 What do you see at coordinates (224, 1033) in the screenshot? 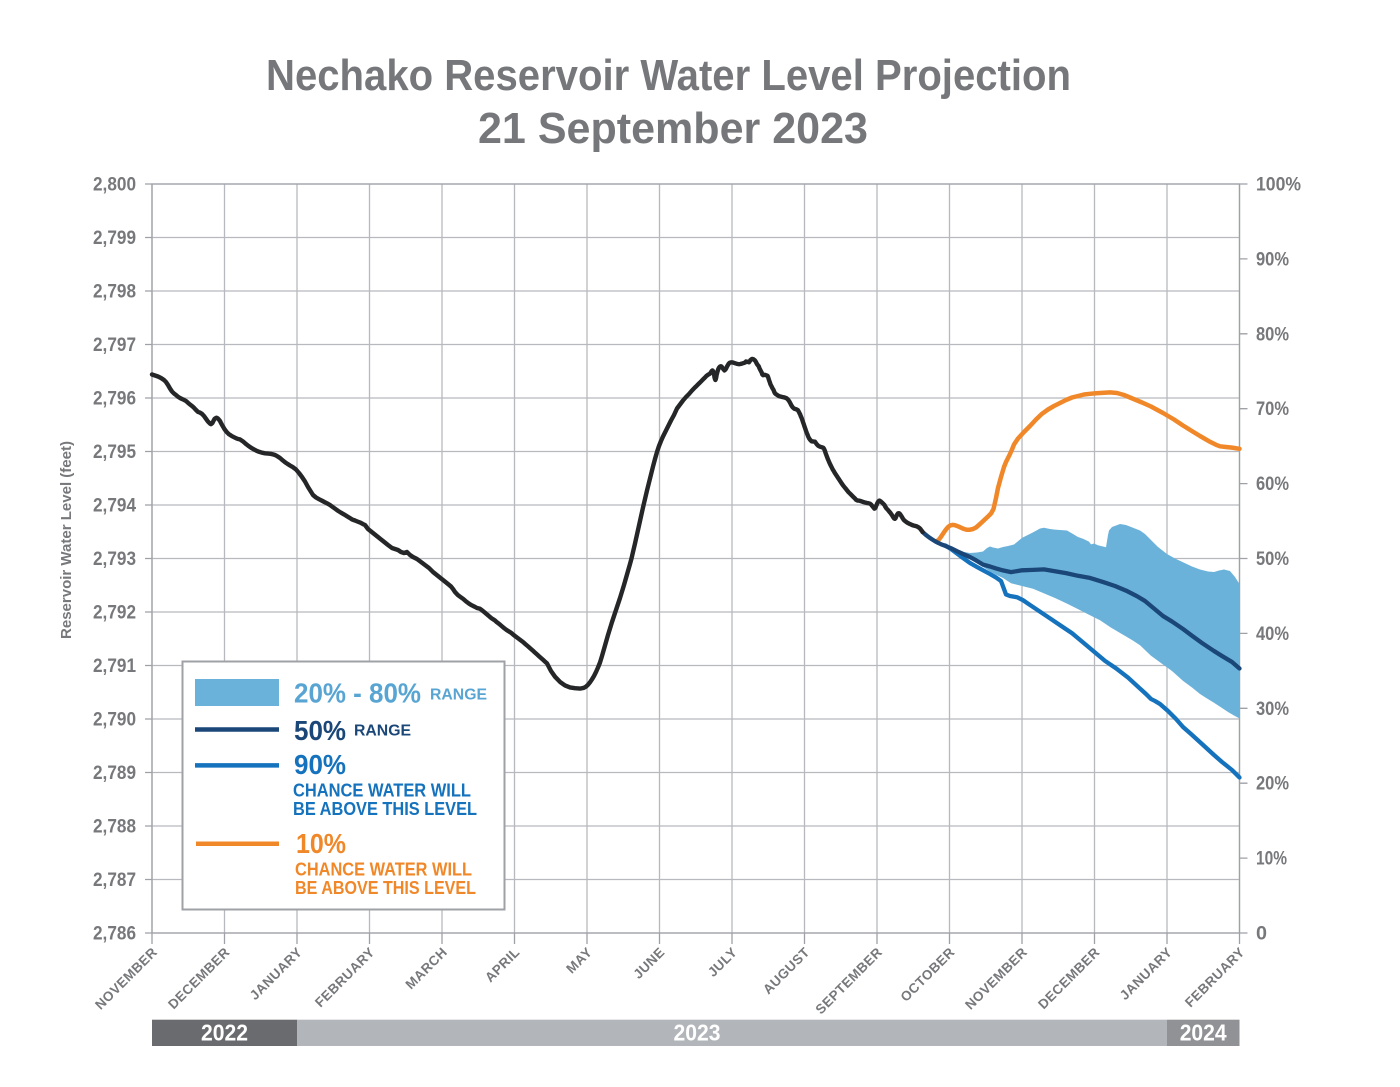
I see `svg-text: 2022` at bounding box center [224, 1033].